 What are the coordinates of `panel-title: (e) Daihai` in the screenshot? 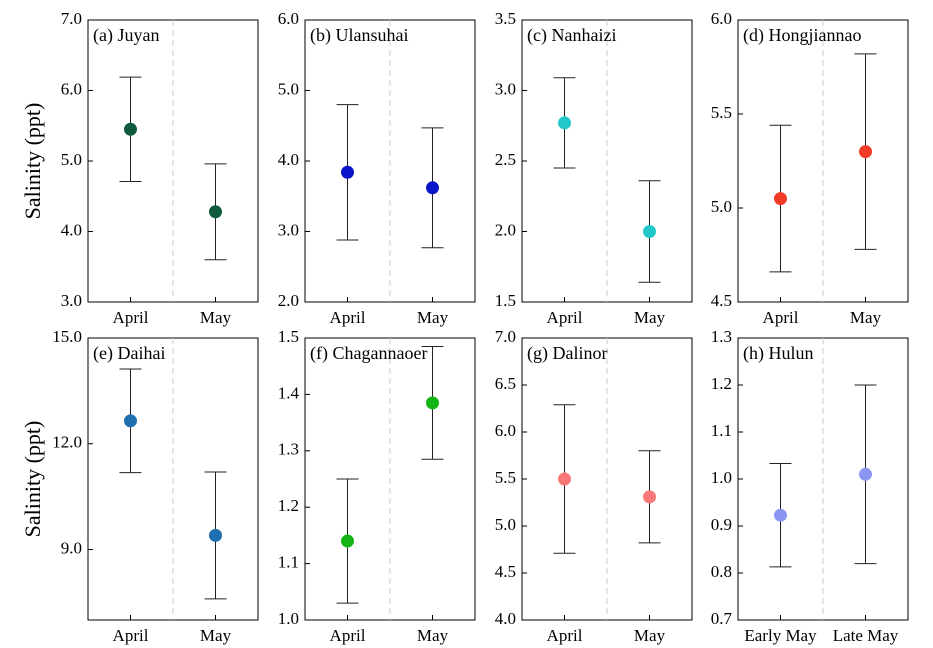 It's located at (129, 353).